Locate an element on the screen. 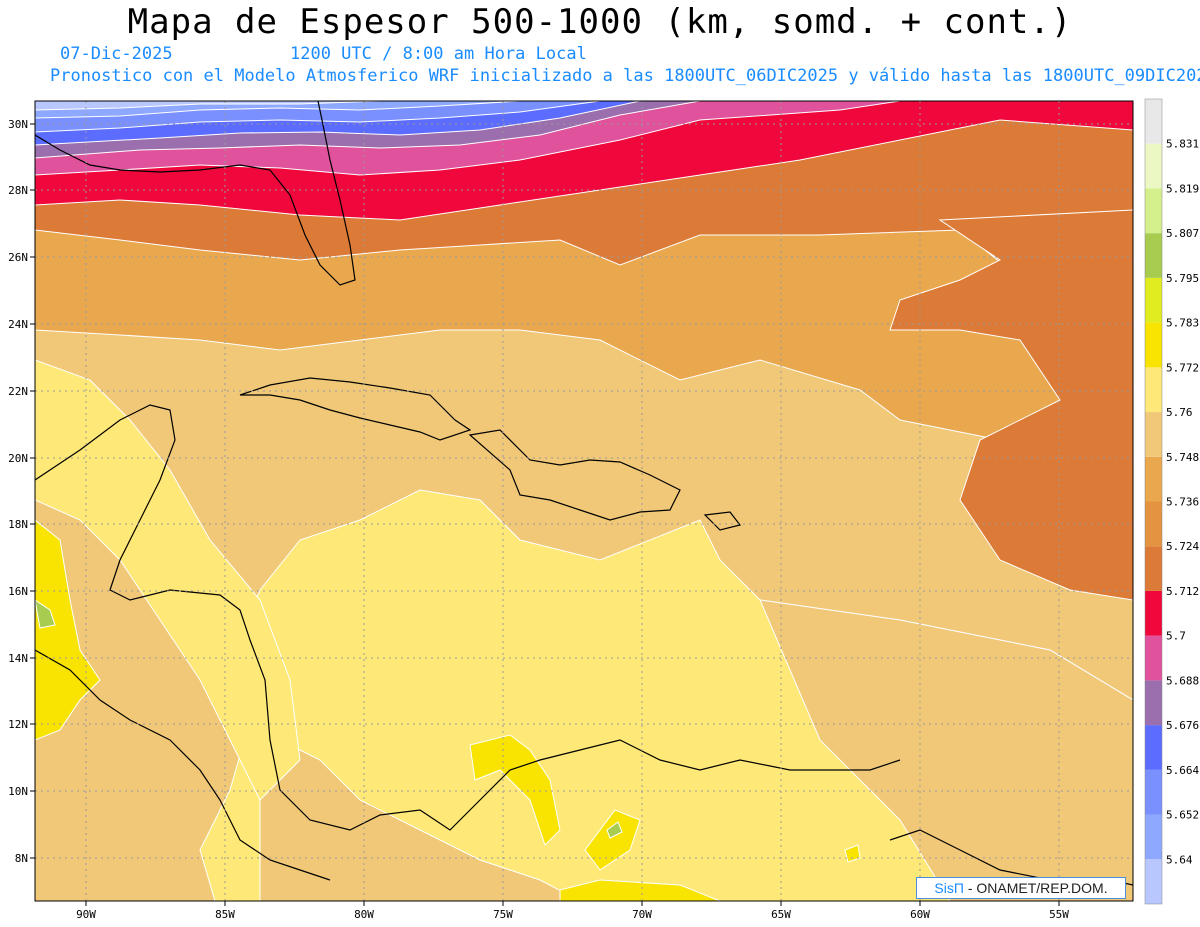 The height and width of the screenshot is (927, 1200). band-5-724-east is located at coordinates (1011, 405).